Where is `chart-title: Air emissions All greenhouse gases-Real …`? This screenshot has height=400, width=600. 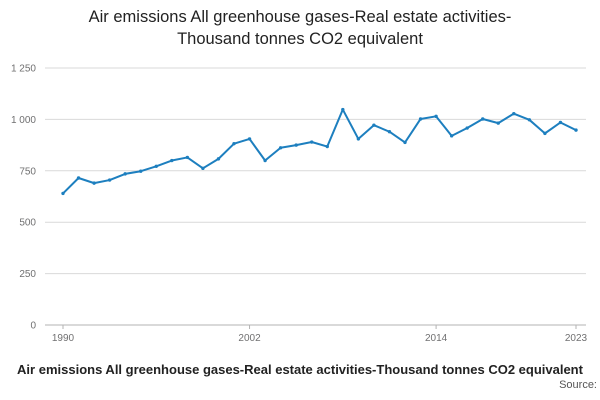
chart-title: Air emissions All greenhouse gases-Real … is located at coordinates (300, 29).